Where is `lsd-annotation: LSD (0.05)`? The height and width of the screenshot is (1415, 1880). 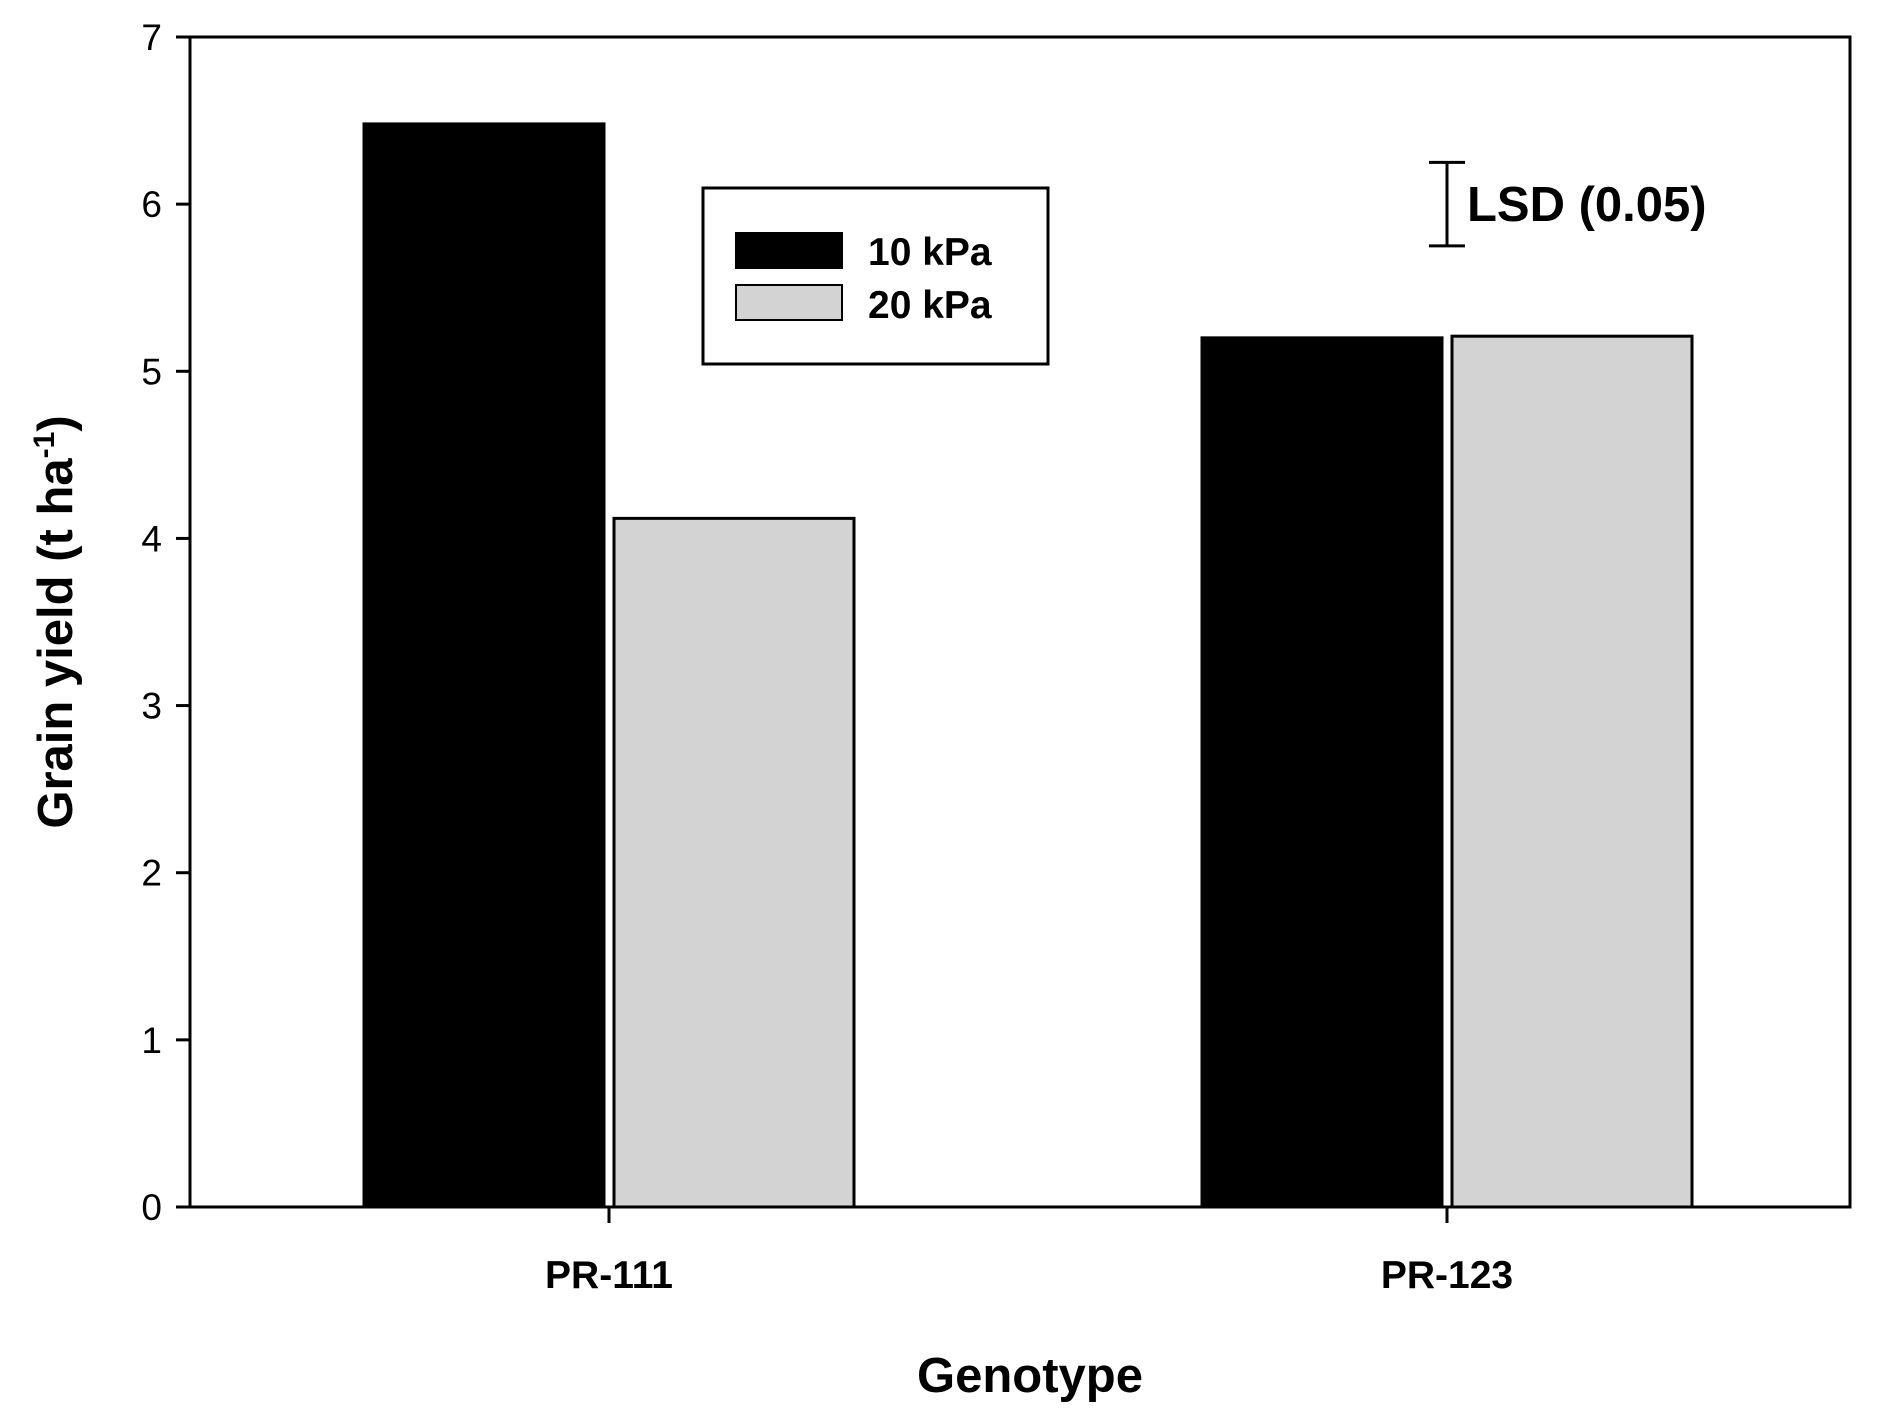
lsd-annotation: LSD (0.05) is located at coordinates (1568, 204).